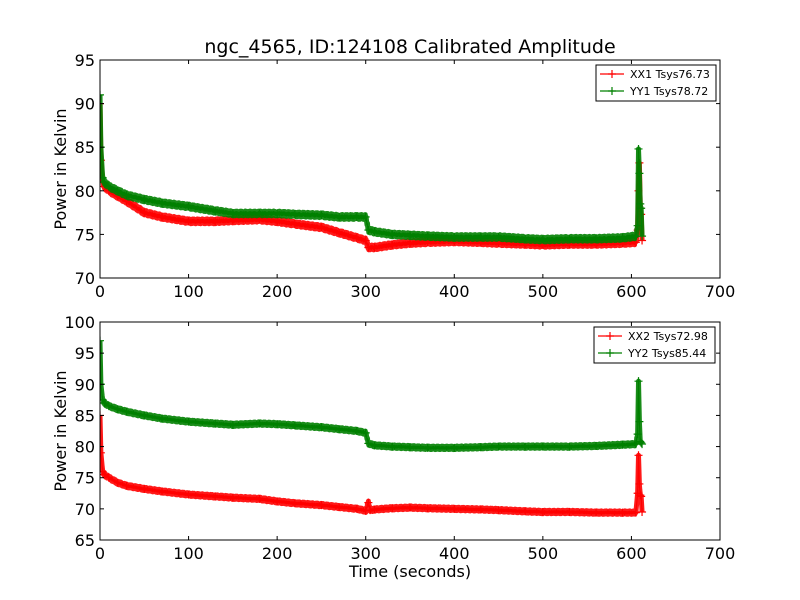 The image size is (800, 600). What do you see at coordinates (79, 322) in the screenshot?
I see `y-tick-label: 100` at bounding box center [79, 322].